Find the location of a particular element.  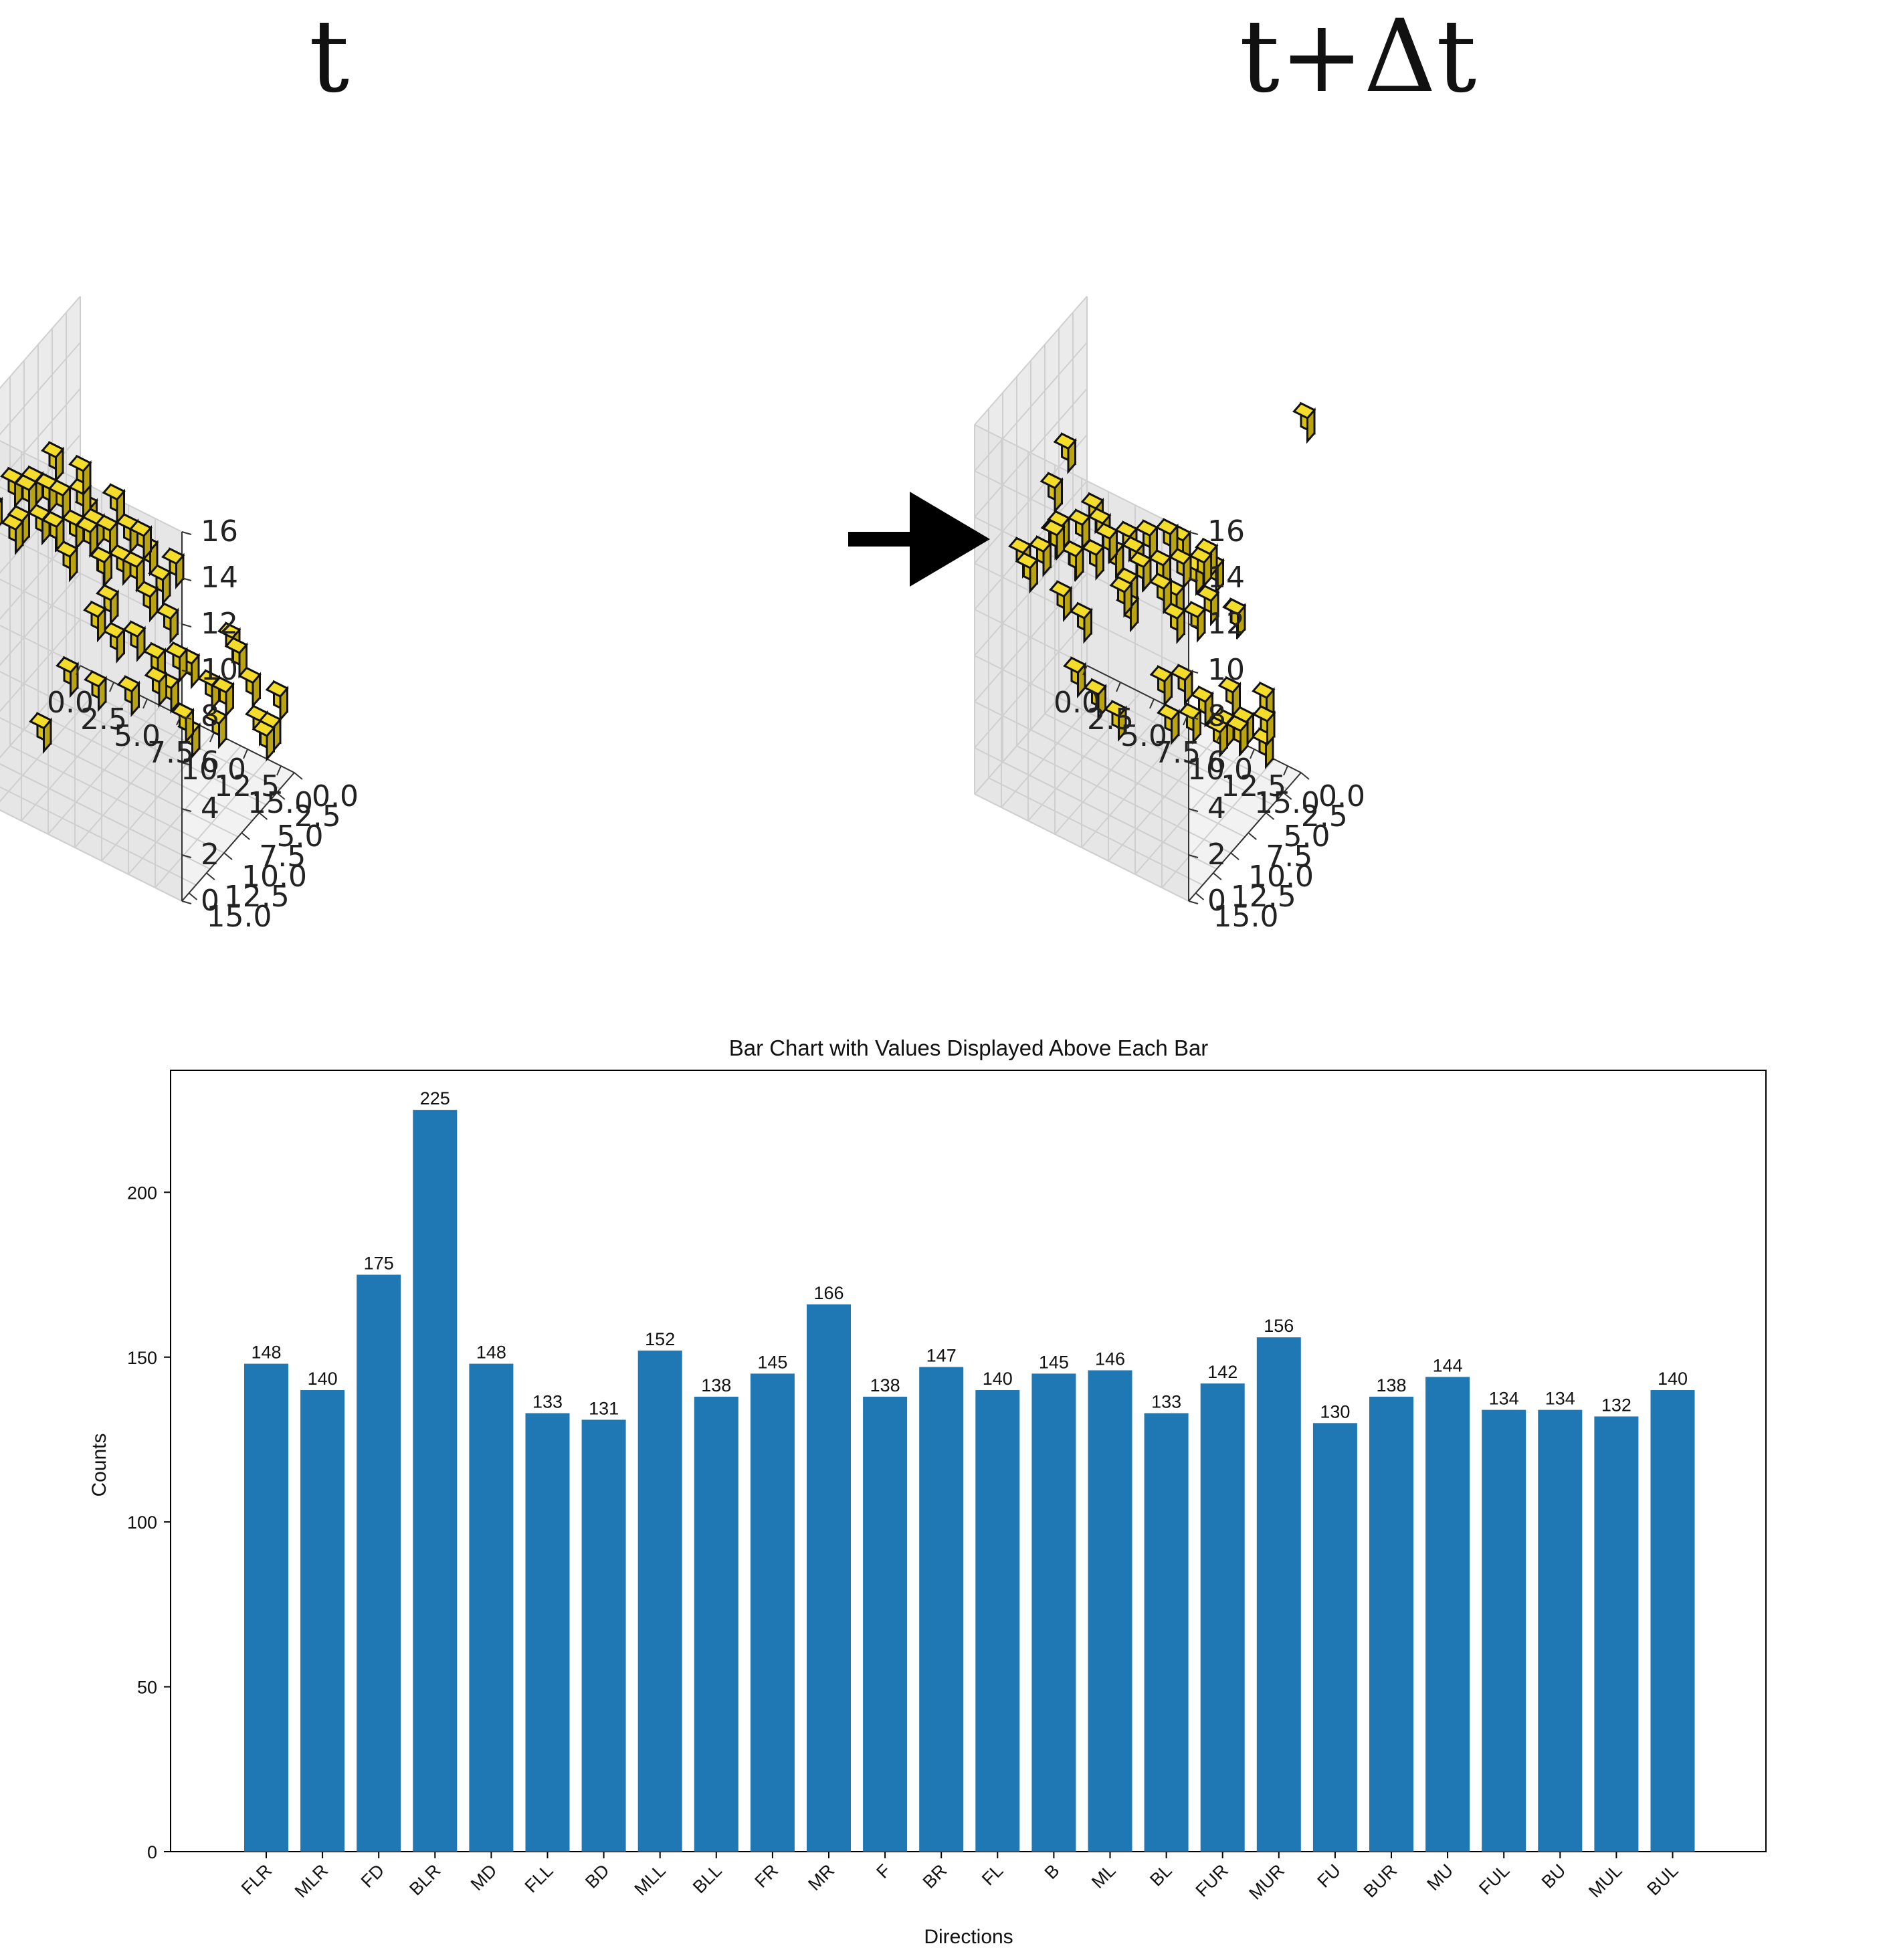

x-tick-label: B is located at coordinates (1052, 1871).